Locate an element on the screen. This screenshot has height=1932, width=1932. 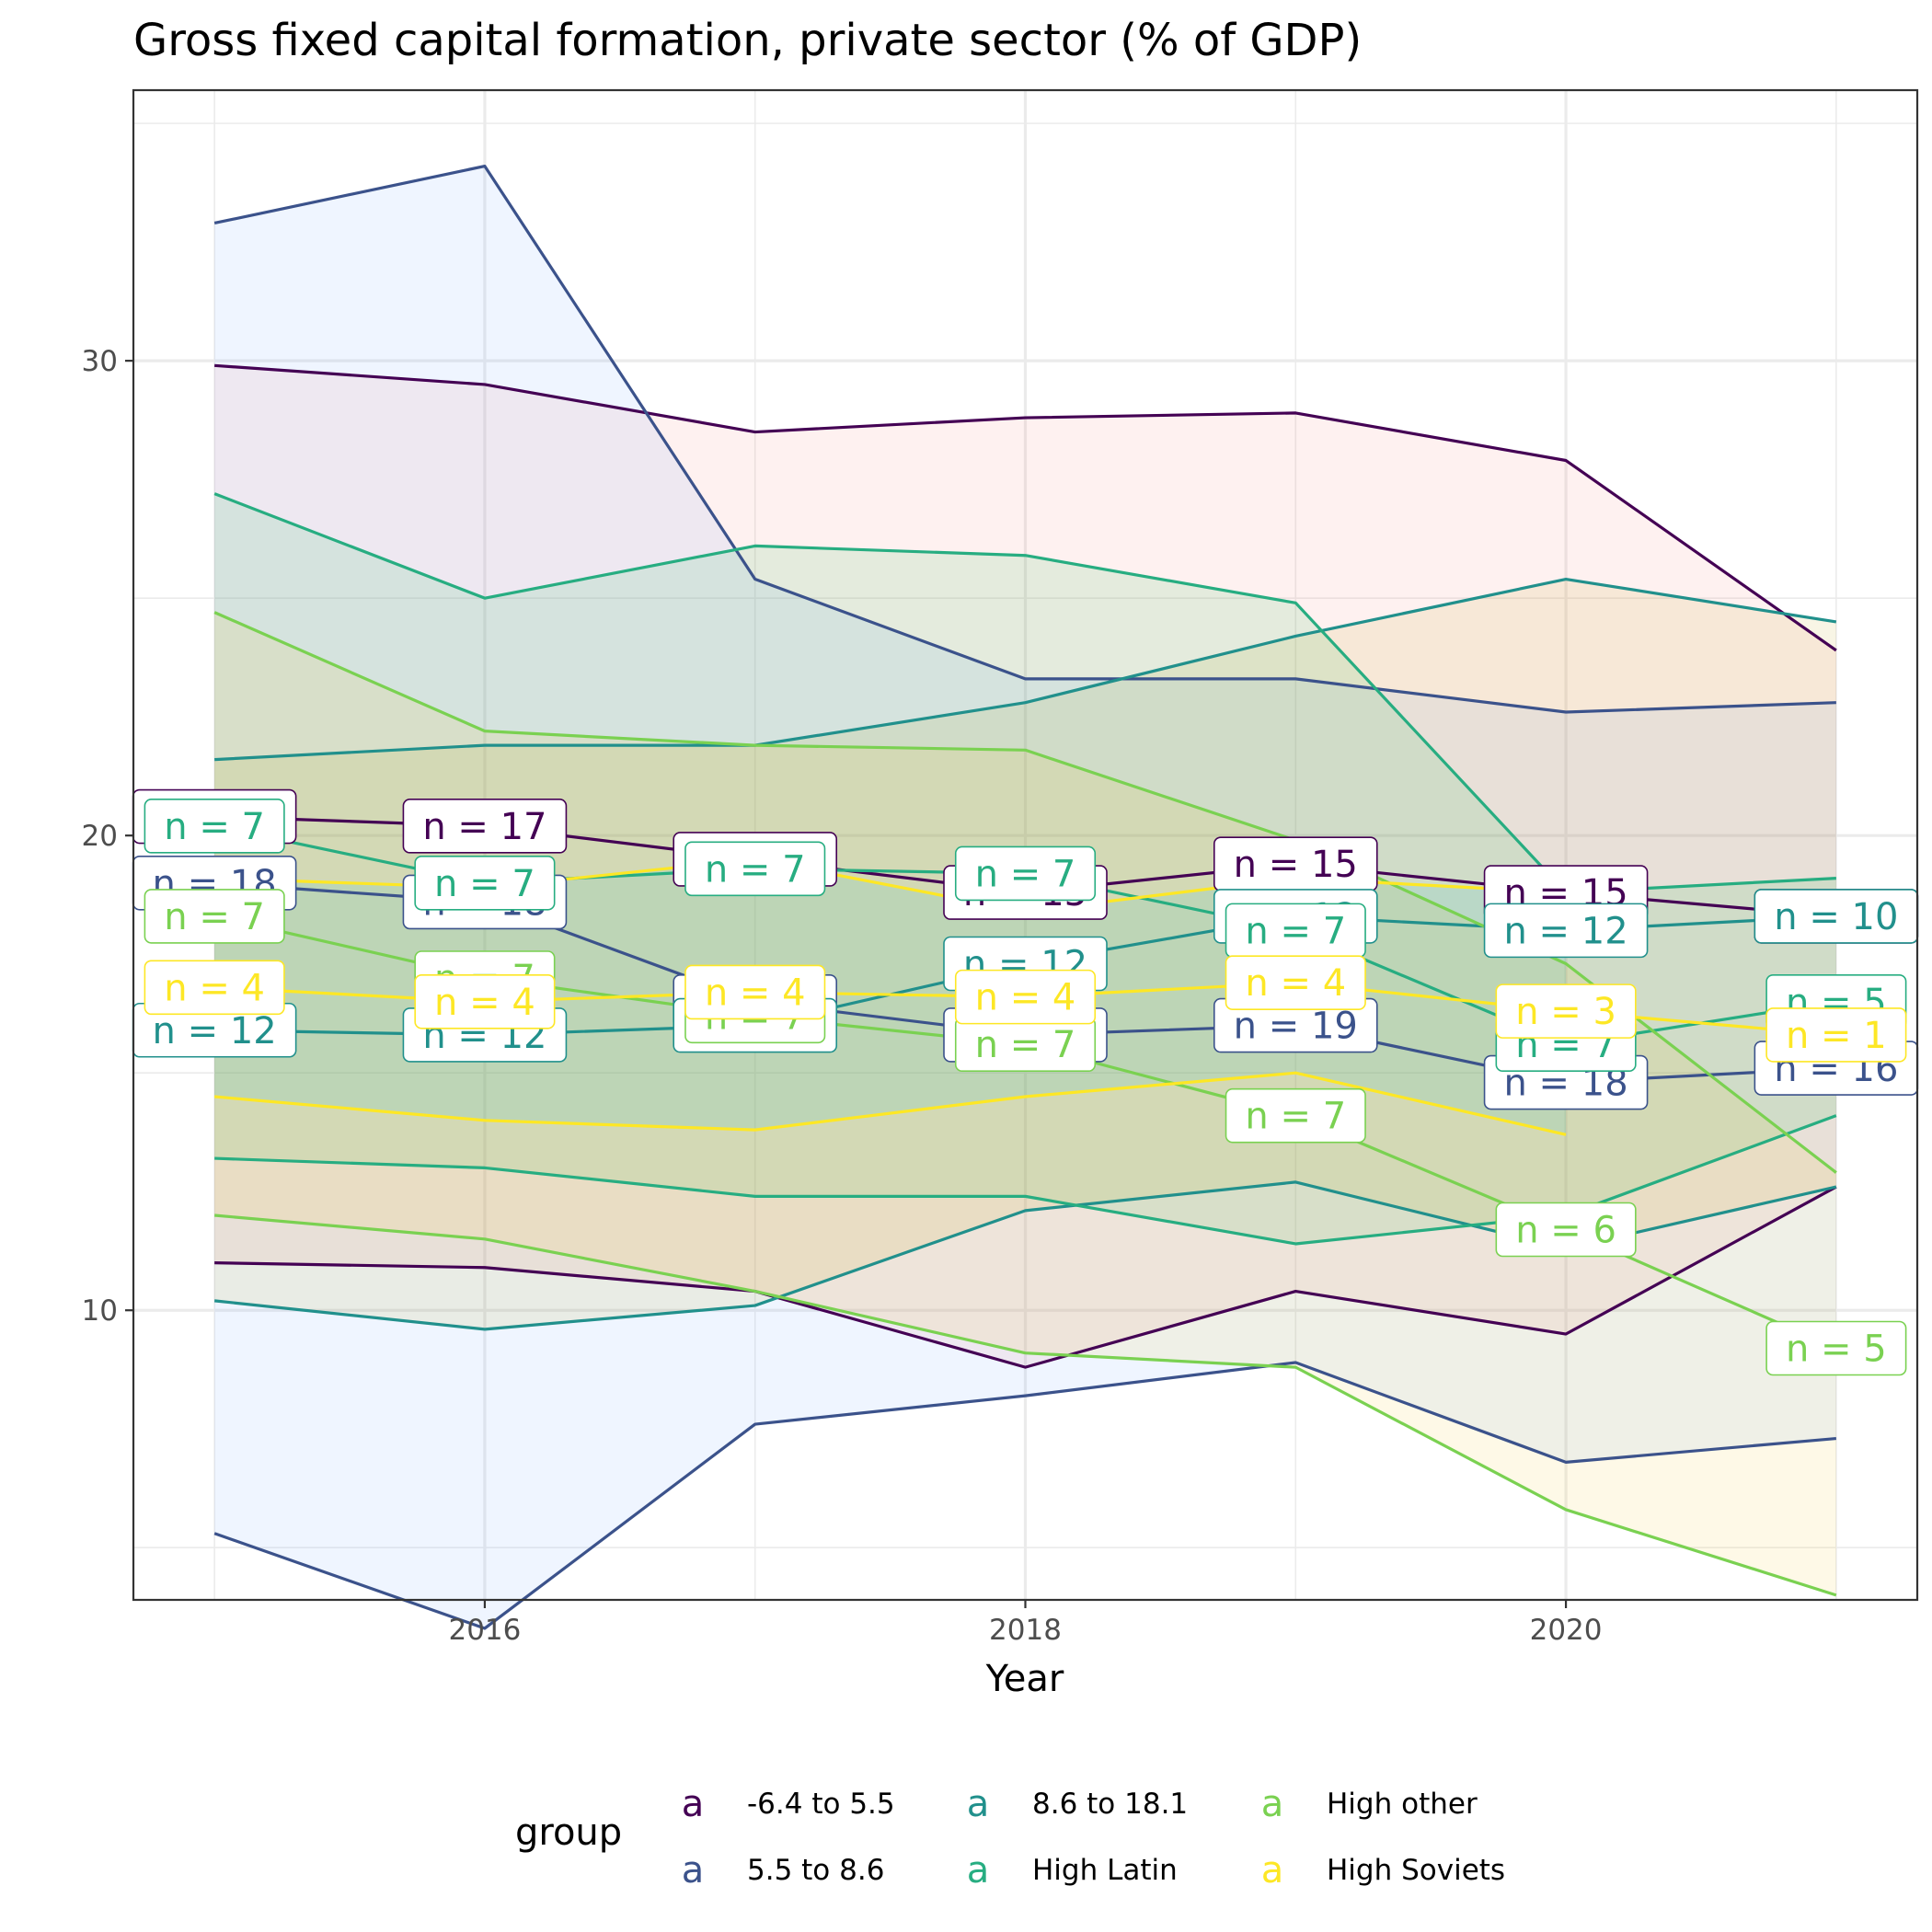
n-label: n = 10 is located at coordinates (1836, 916).